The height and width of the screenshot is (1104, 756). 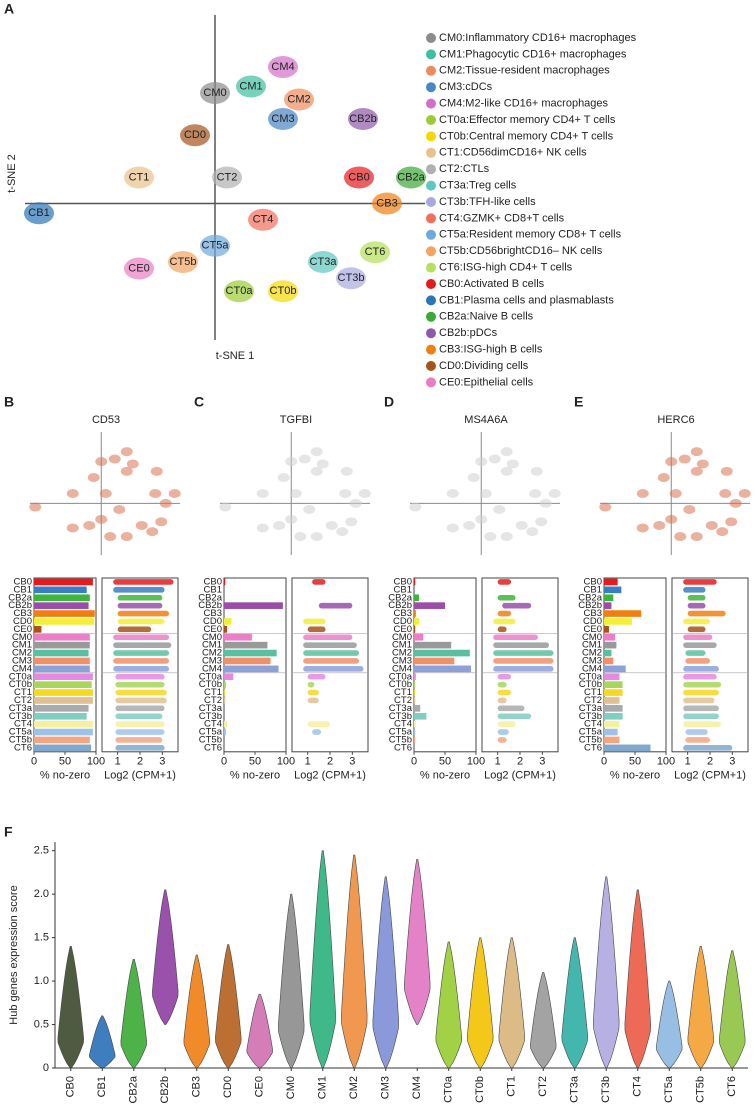 What do you see at coordinates (513, 153) in the screenshot?
I see `legend-label: CT1:CD56dimCD16+ NK cells` at bounding box center [513, 153].